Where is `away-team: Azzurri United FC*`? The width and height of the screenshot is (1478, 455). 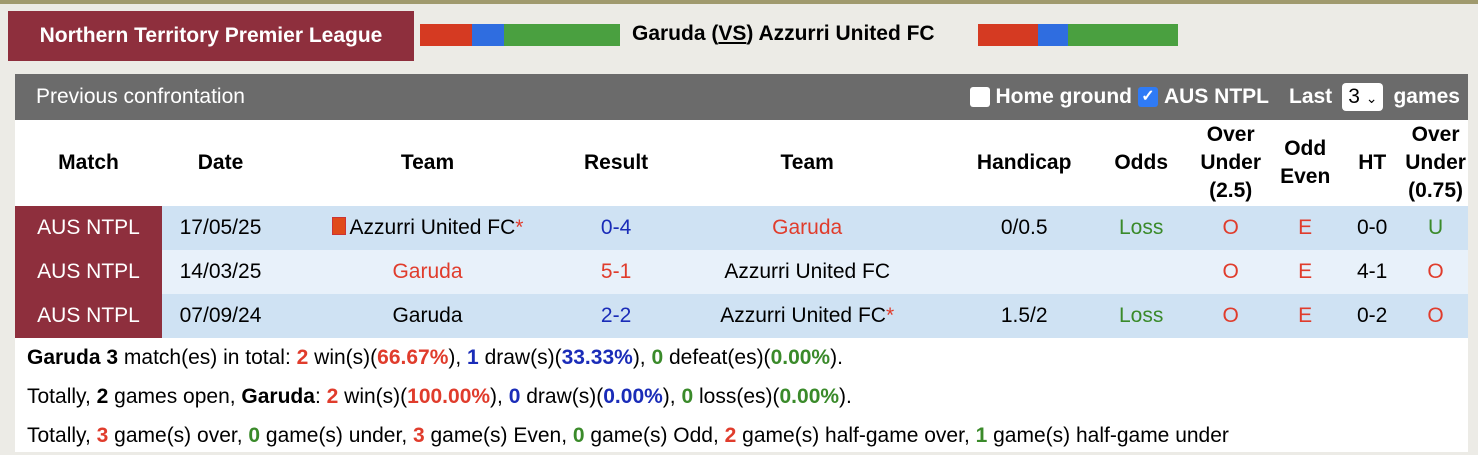 away-team: Azzurri United FC* is located at coordinates (807, 316).